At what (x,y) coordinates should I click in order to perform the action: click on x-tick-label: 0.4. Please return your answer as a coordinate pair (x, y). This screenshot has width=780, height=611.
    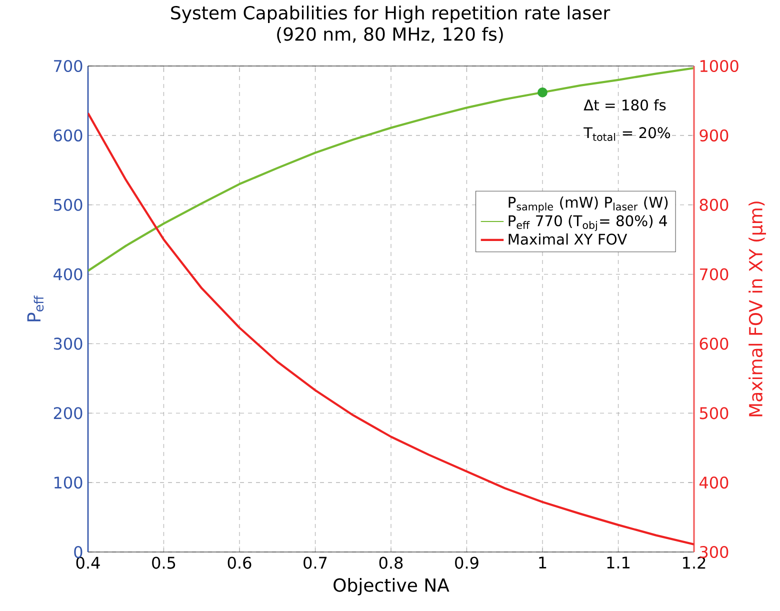
    Looking at the image, I should click on (88, 562).